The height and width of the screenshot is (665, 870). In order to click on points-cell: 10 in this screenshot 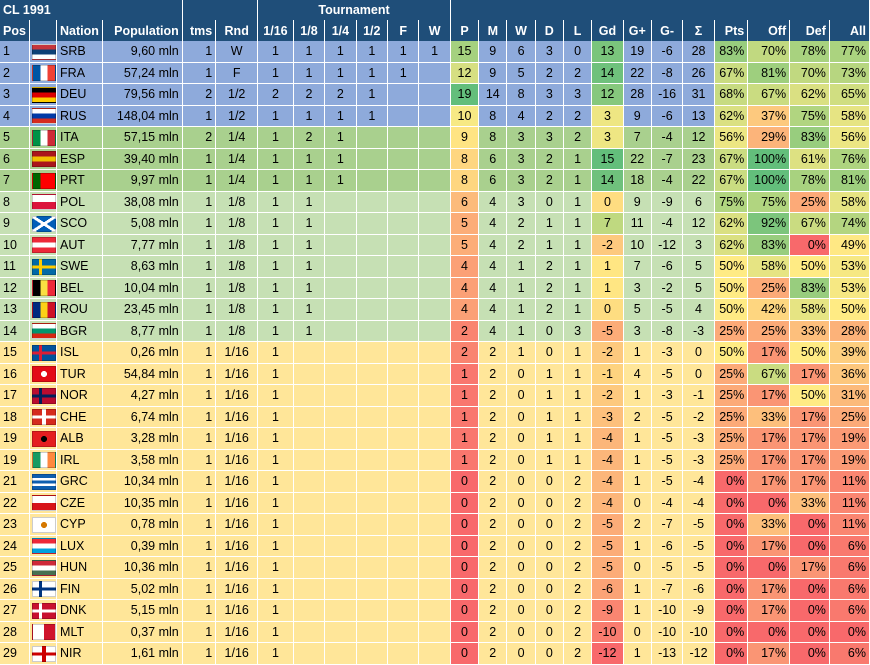, I will do `click(465, 116)`.